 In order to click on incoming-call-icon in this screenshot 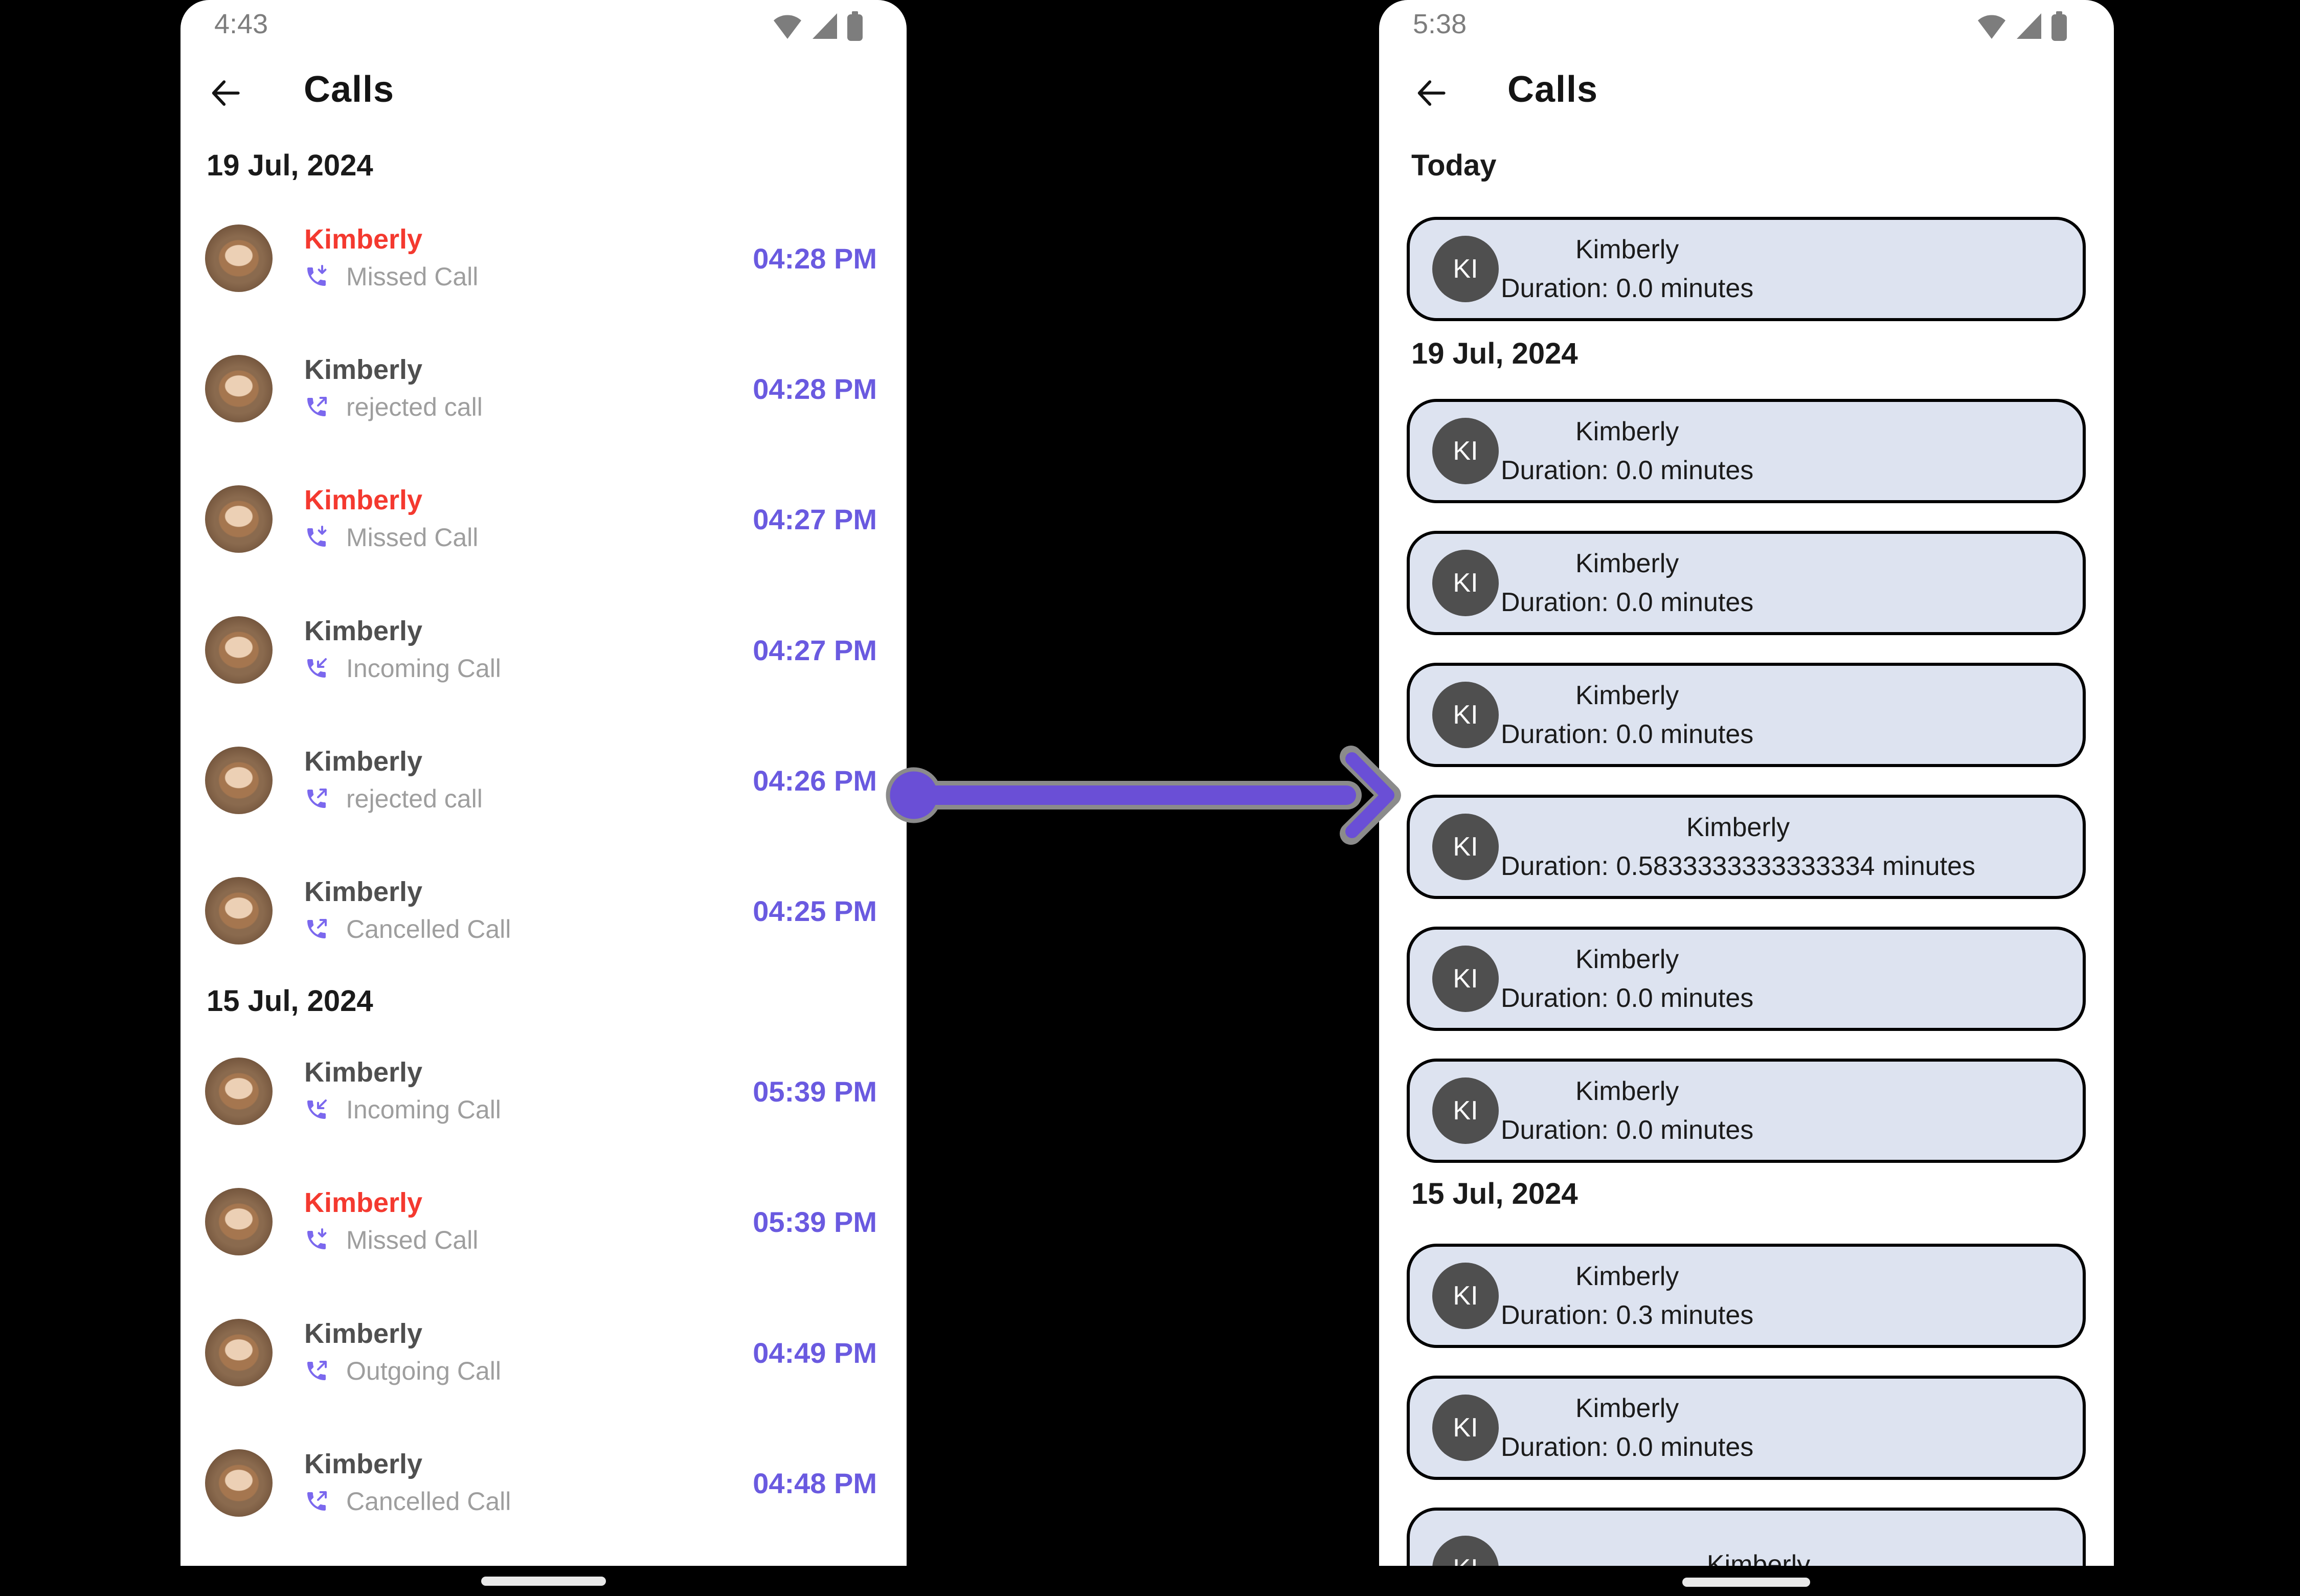, I will do `click(316, 669)`.